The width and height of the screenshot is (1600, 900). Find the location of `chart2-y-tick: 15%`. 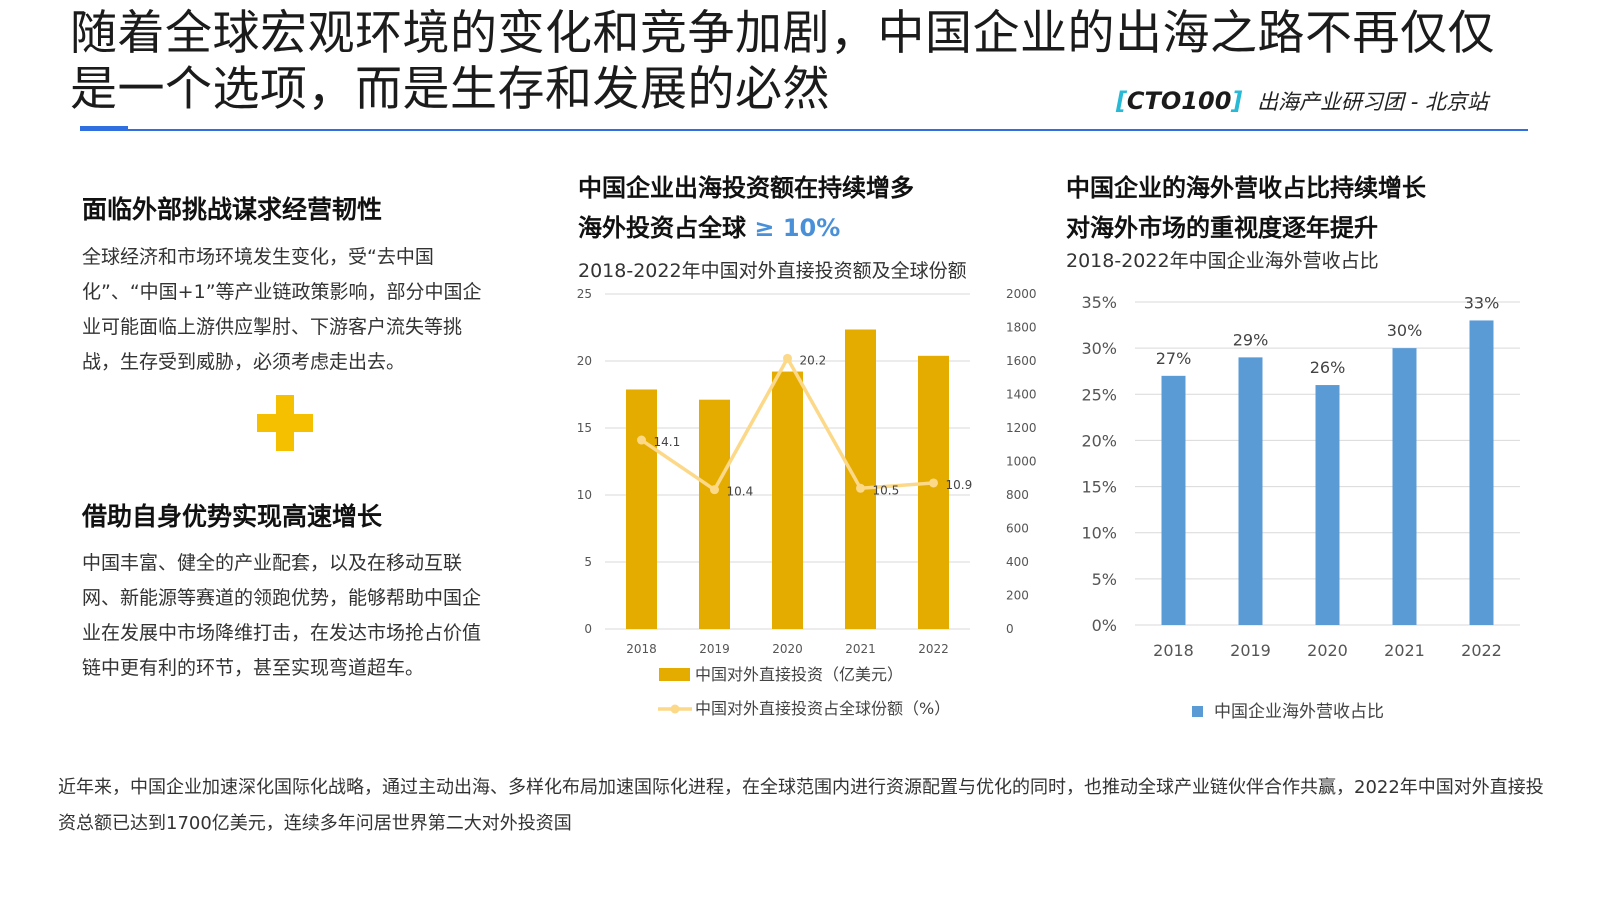

chart2-y-tick: 15% is located at coordinates (1099, 487).